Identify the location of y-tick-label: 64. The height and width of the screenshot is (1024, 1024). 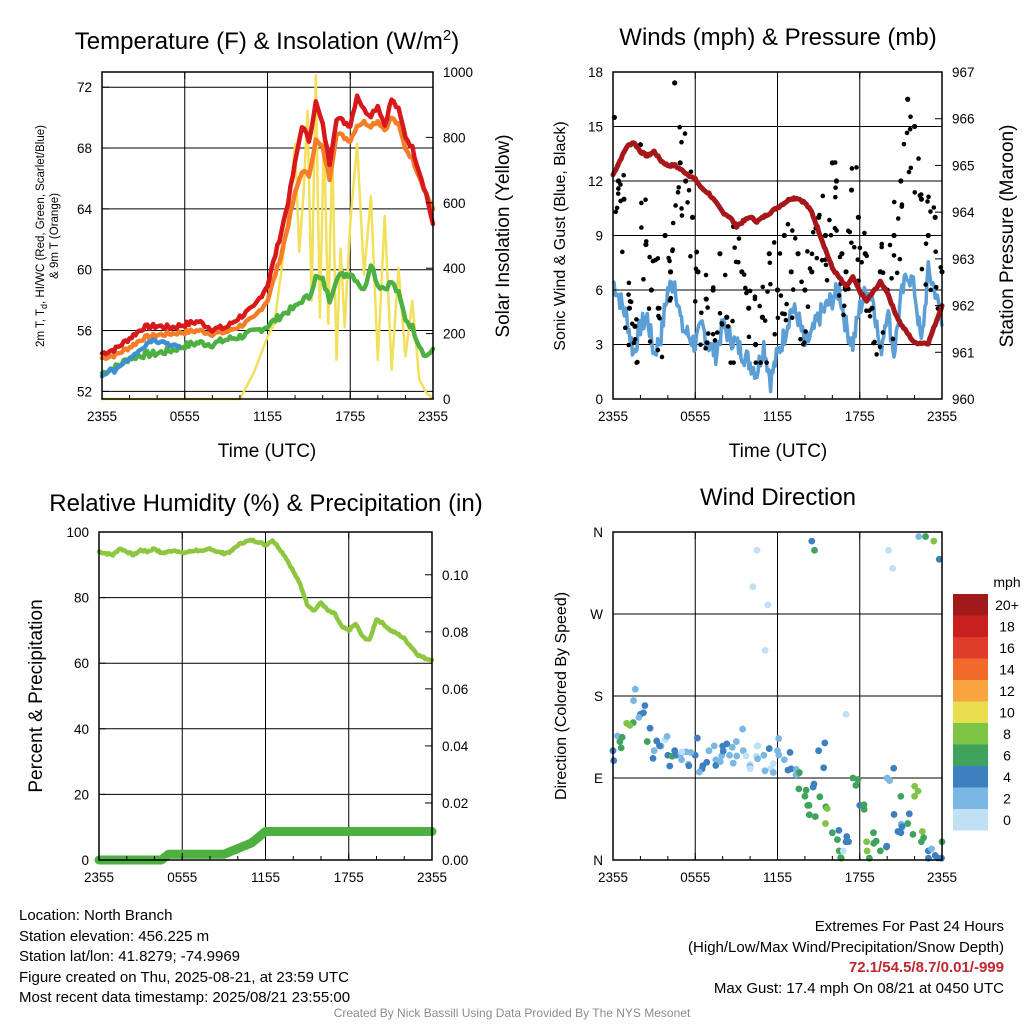
(85, 209).